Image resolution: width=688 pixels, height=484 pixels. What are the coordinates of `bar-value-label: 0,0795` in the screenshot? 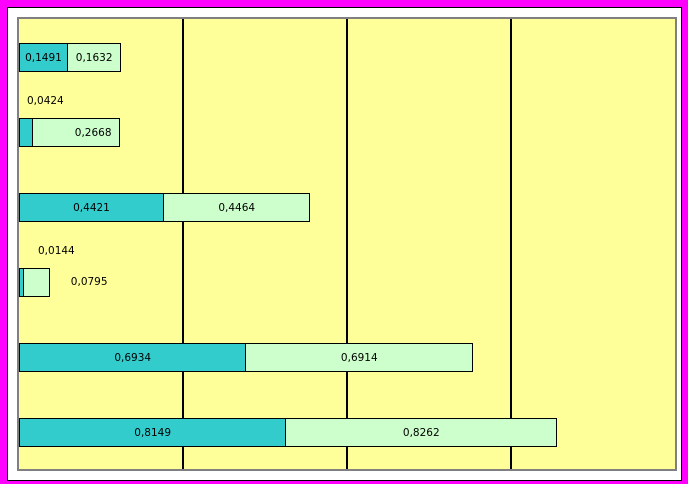 It's located at (89, 282).